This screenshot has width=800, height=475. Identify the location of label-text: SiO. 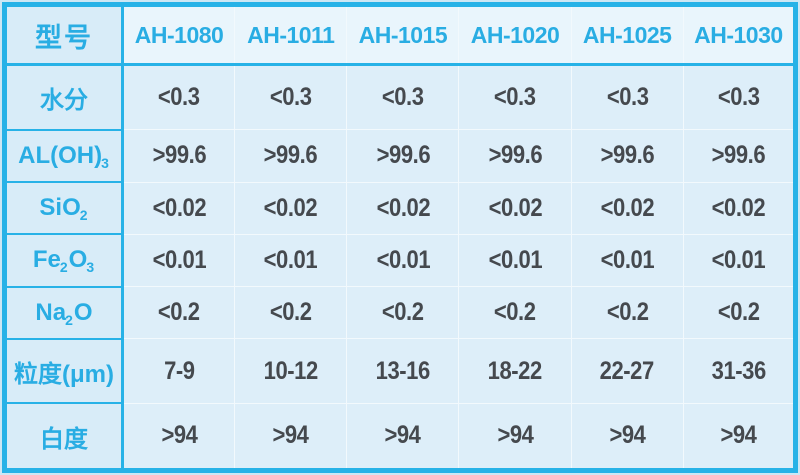
(60, 208).